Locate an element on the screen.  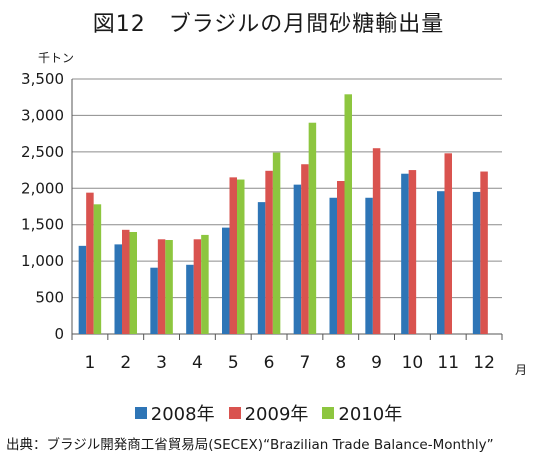
x-axis-unit-label: 月 is located at coordinates (521, 370).